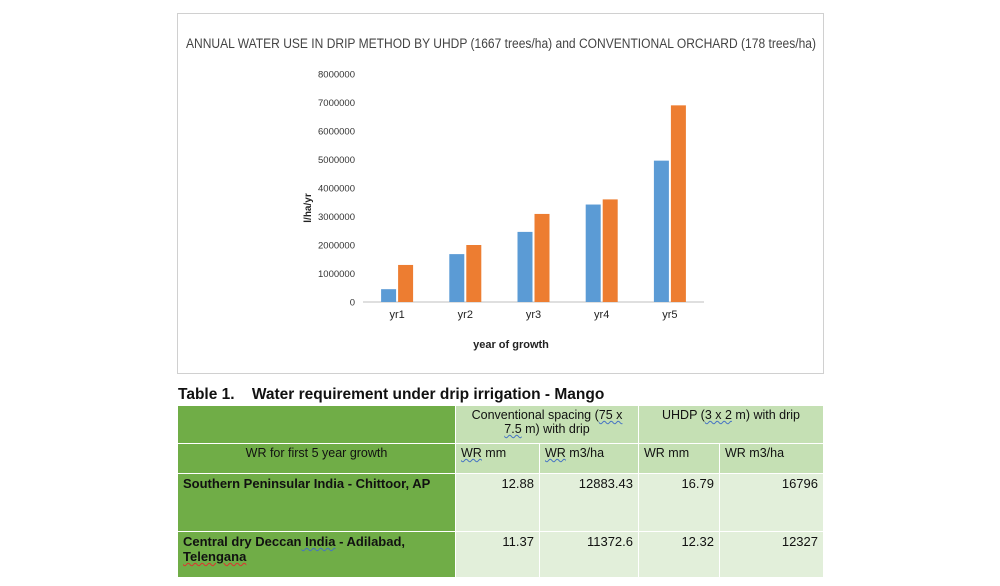  What do you see at coordinates (679, 554) in the screenshot?
I see `cell-value: 12.32` at bounding box center [679, 554].